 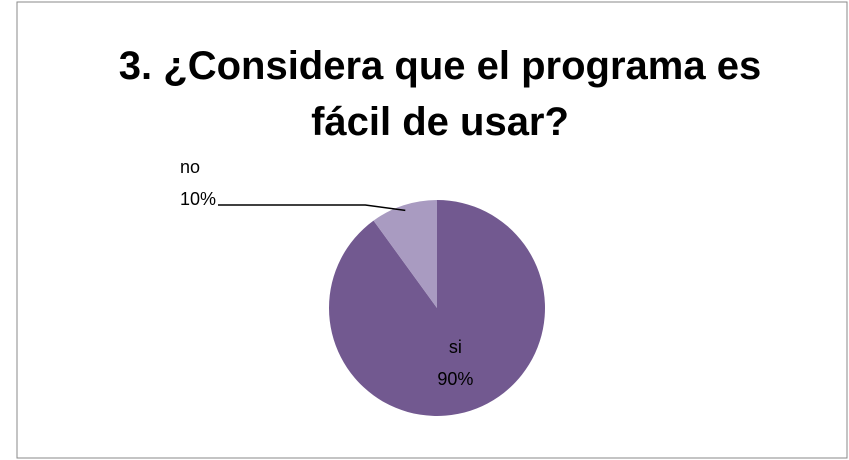 What do you see at coordinates (190, 167) in the screenshot?
I see `data-label-category: no` at bounding box center [190, 167].